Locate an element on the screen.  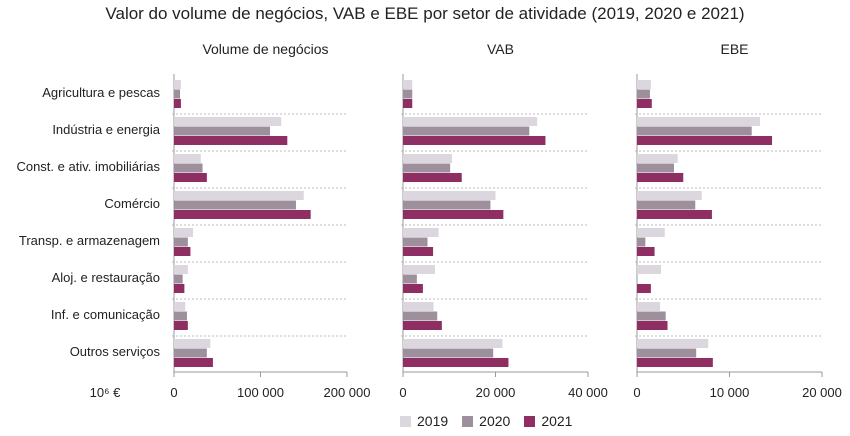
legend-item-2019: 2019 is located at coordinates (424, 421).